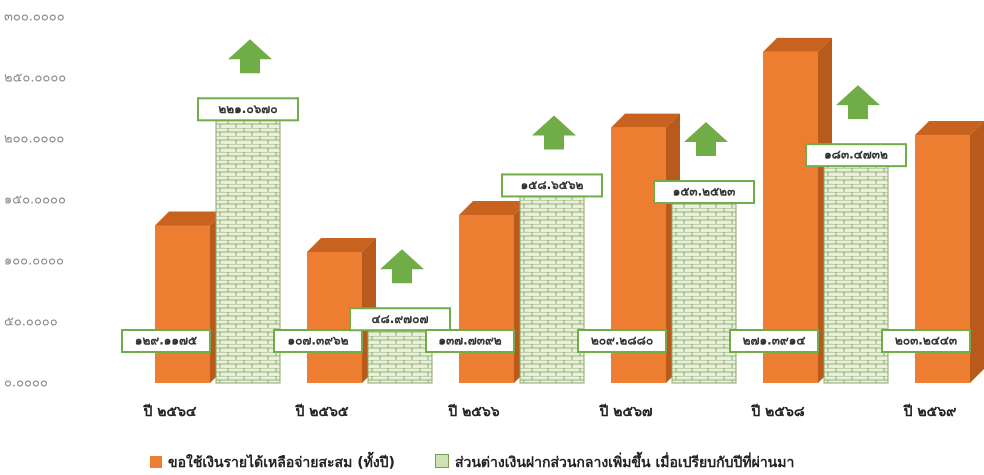 Image resolution: width=984 pixels, height=475 pixels. I want to click on value-label: ๑๕๓.๒๕๒๓, so click(704, 192).